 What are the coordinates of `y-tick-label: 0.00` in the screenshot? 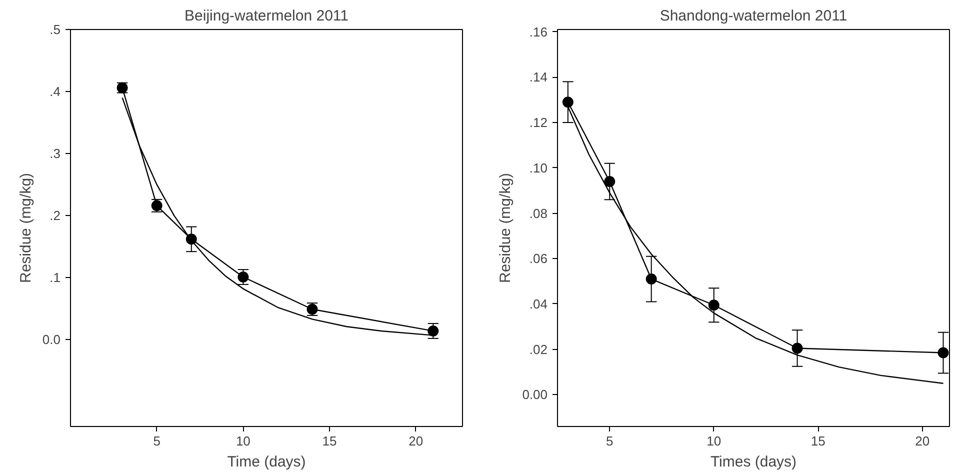 It's located at (535, 394).